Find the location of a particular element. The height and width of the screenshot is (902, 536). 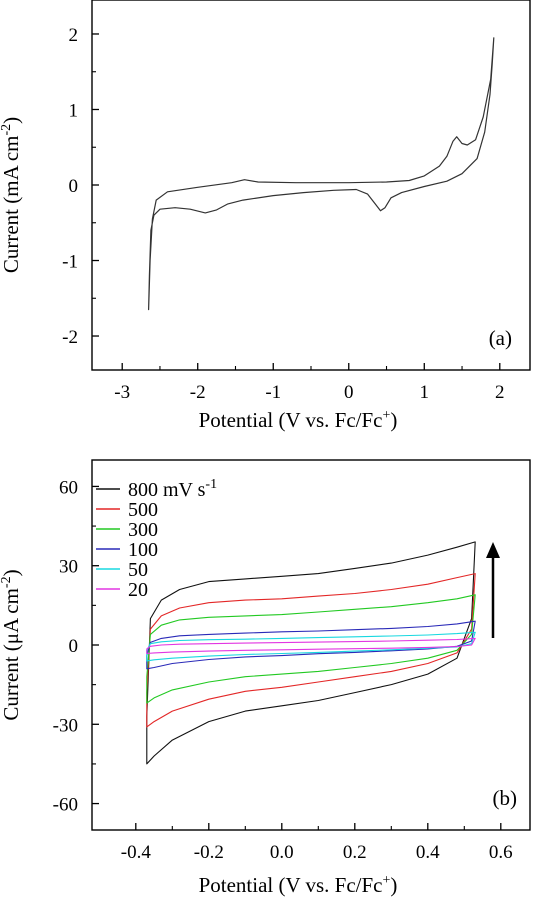

legend-label-4: 50 is located at coordinates (138, 570).